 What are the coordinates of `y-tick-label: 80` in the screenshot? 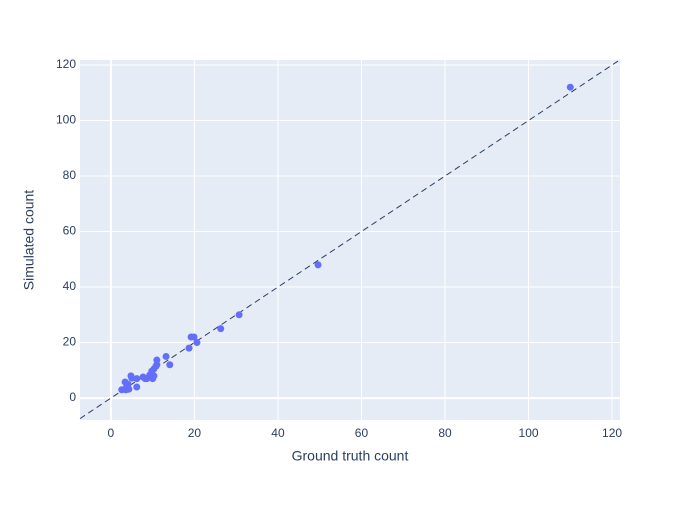 It's located at (70, 175).